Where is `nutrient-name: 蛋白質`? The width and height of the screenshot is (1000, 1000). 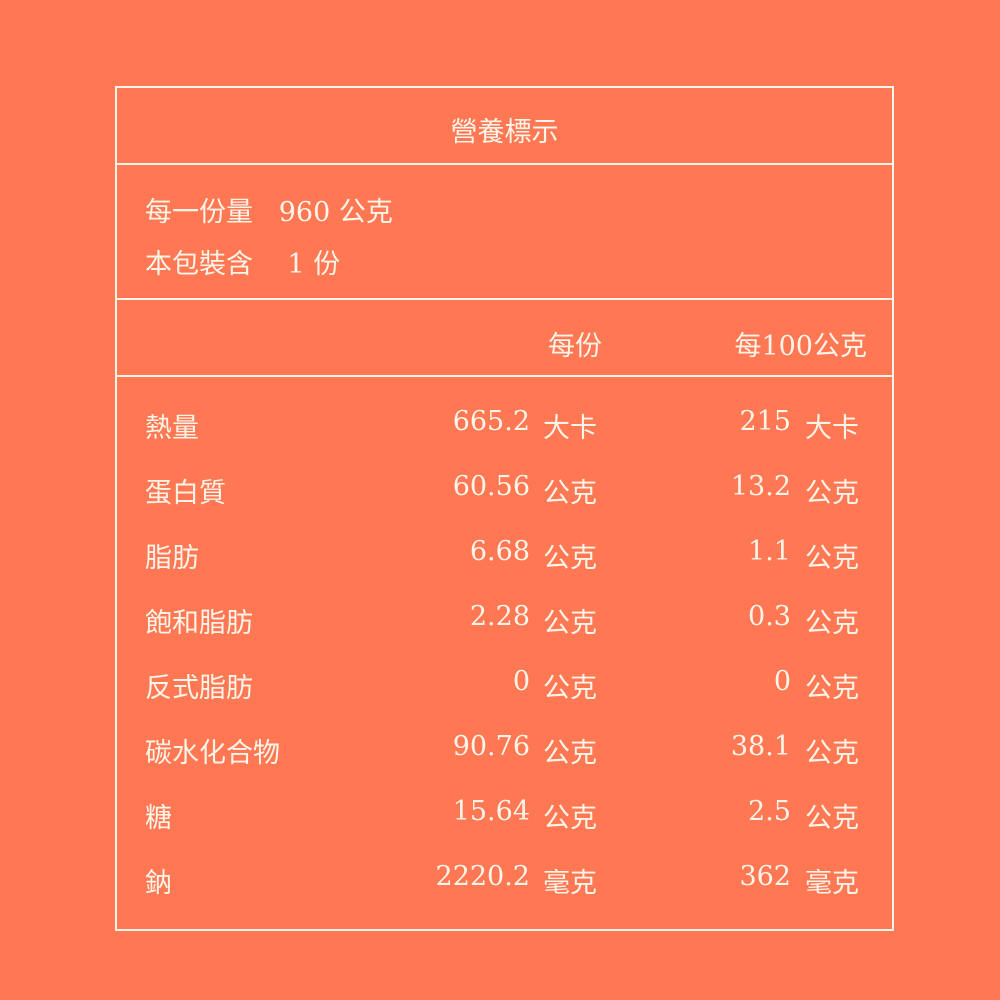 nutrient-name: 蛋白質 is located at coordinates (185, 493).